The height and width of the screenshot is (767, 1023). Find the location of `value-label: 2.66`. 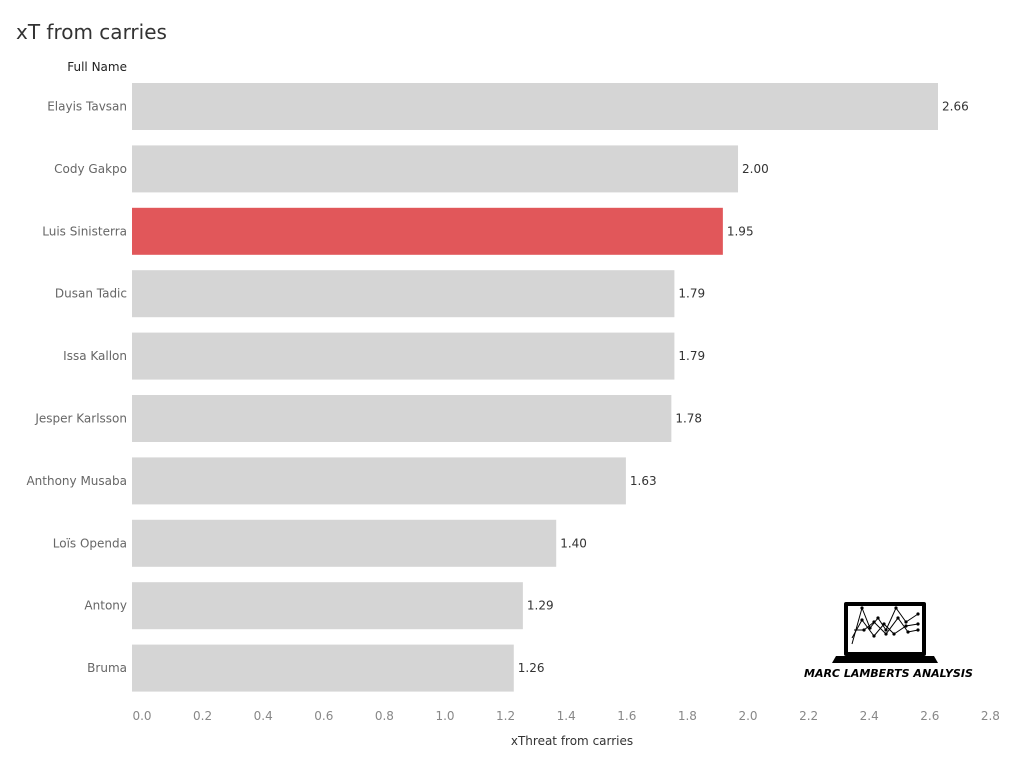

value-label: 2.66 is located at coordinates (955, 107).